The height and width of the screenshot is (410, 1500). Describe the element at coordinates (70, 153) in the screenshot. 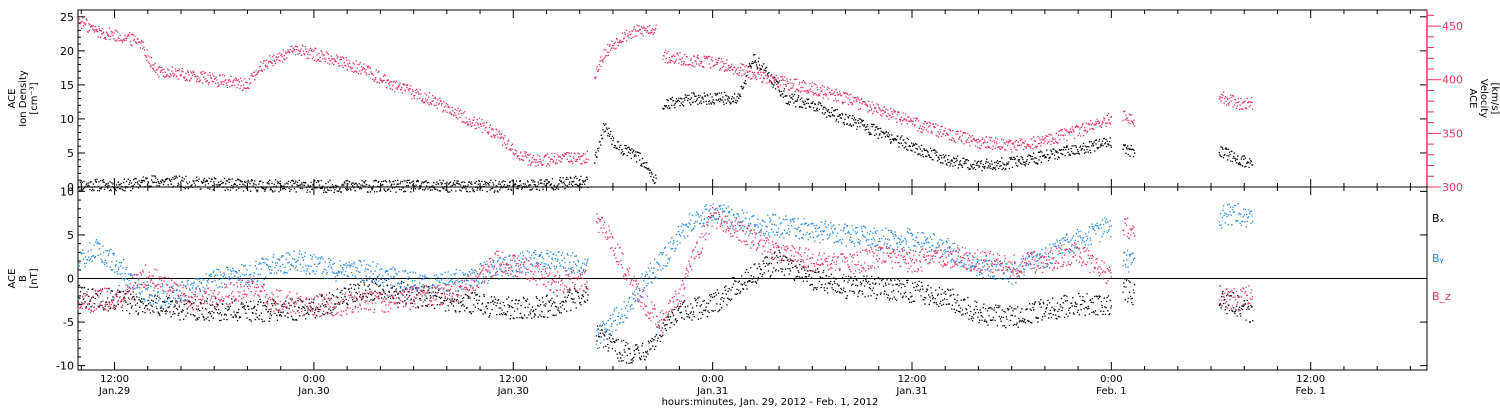

I see `left-tick-label: 5` at that location.